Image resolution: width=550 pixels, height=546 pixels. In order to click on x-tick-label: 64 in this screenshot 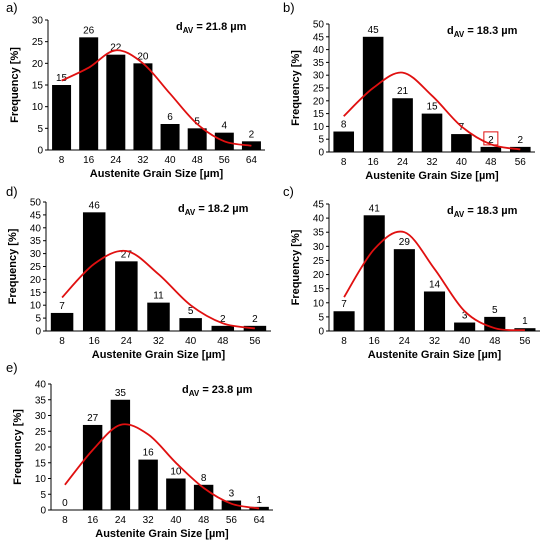, I will do `click(252, 160)`.